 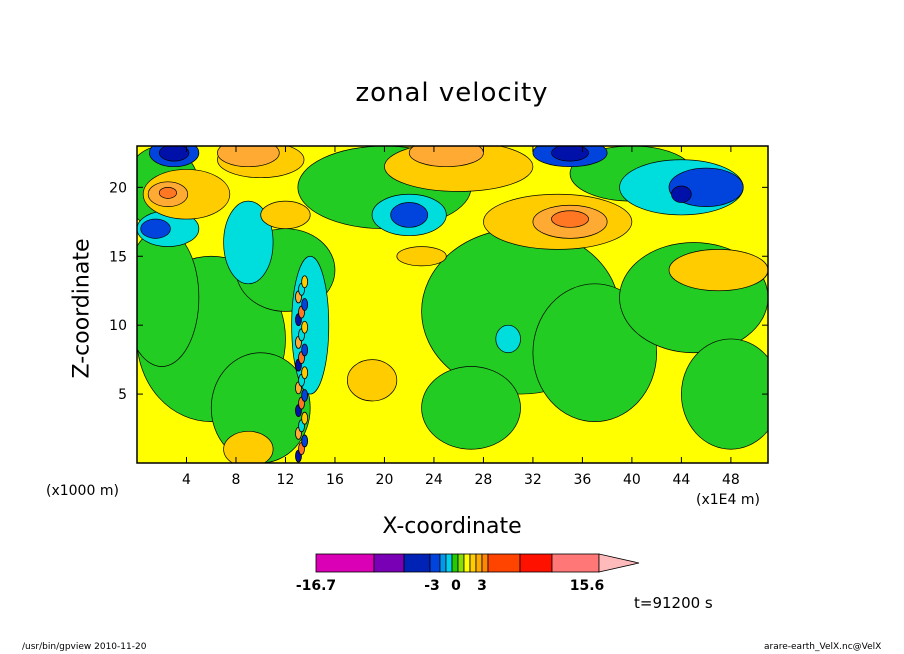 What do you see at coordinates (728, 500) in the screenshot?
I see `x-unit-right: (x1E4 m)` at bounding box center [728, 500].